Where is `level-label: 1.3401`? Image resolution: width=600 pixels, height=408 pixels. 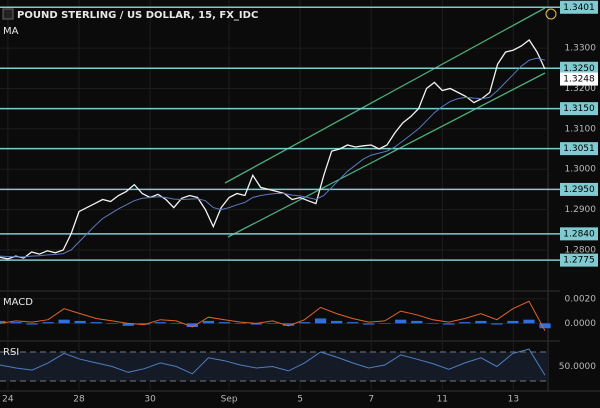
level-label: 1.3401 is located at coordinates (579, 8).